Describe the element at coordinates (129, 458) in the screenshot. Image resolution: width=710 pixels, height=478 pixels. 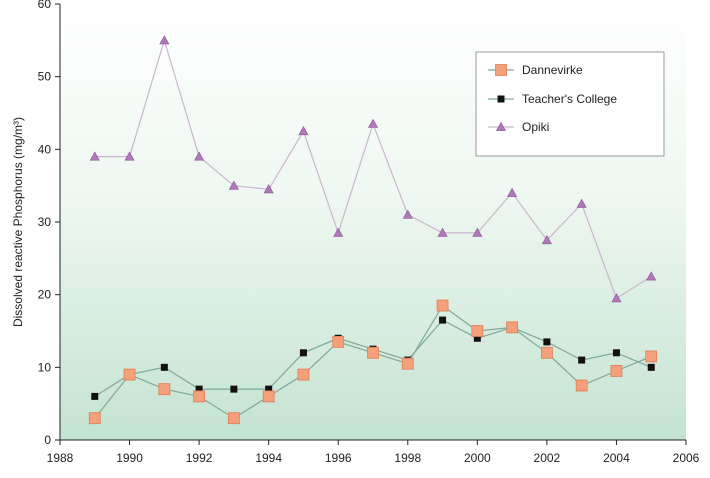
I see `x-tick-label: 1990` at that location.